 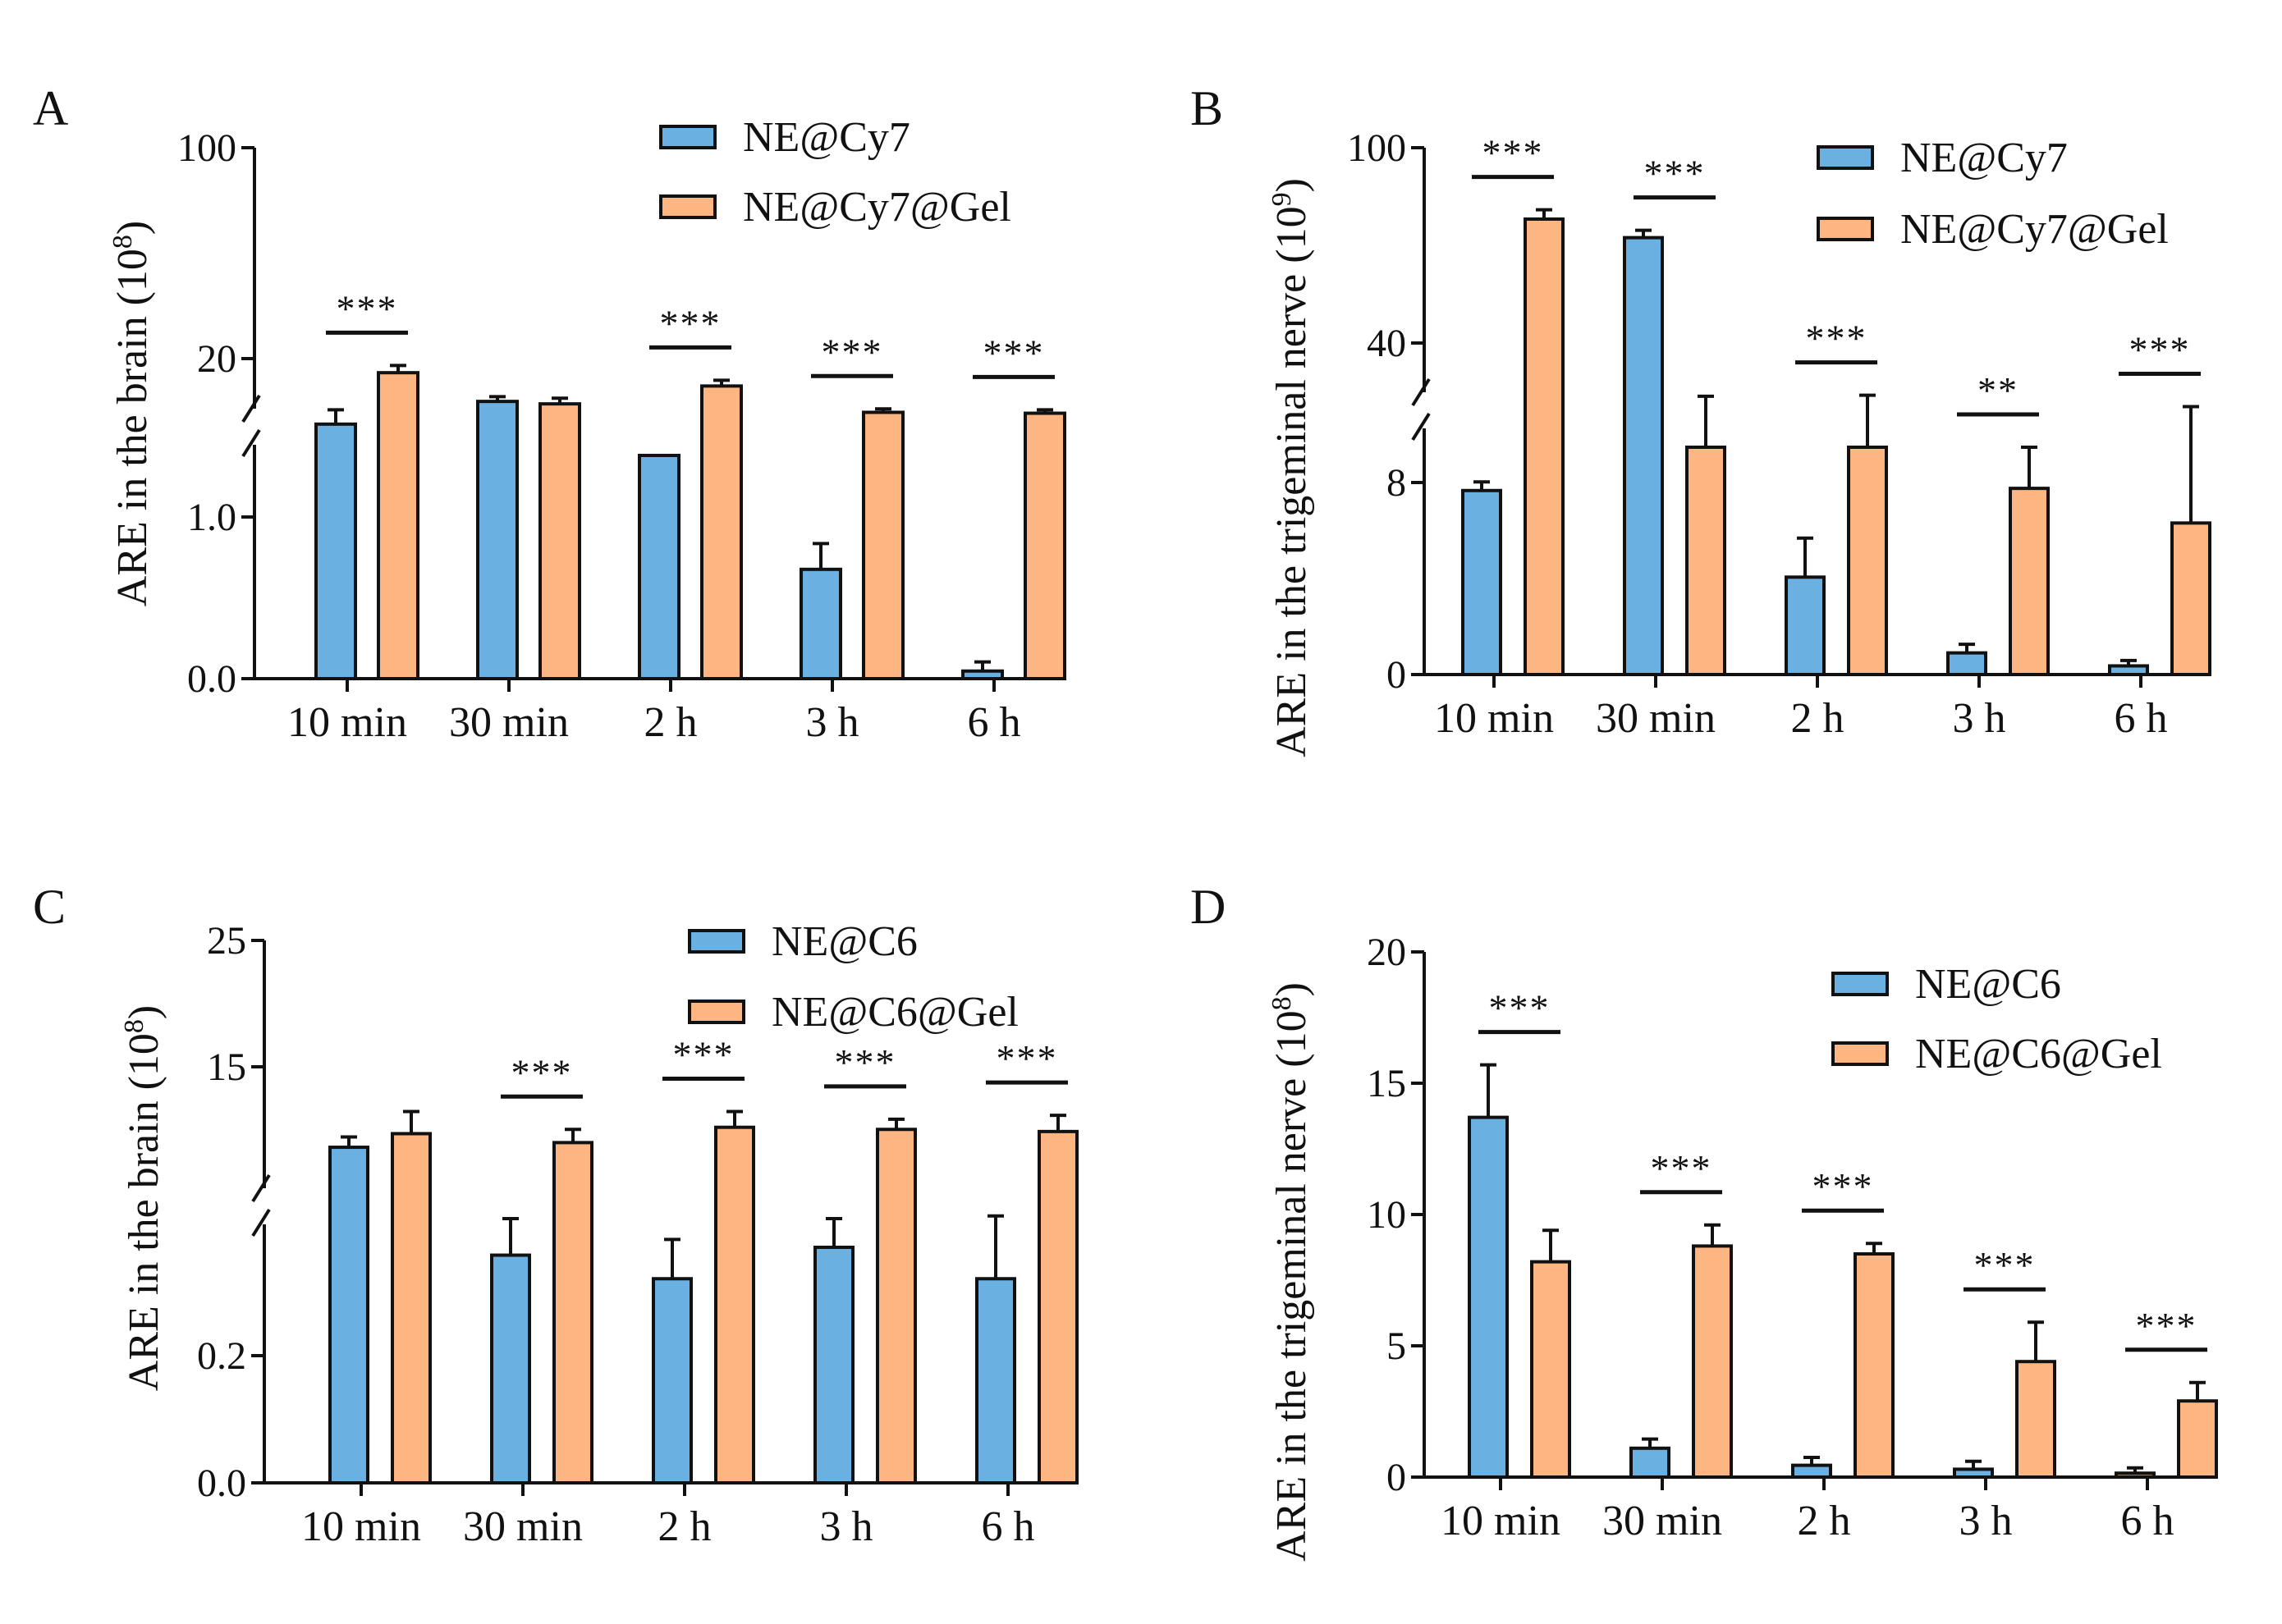 I want to click on y-axis-label: ARE in the brain (108), so click(x=132, y=413).